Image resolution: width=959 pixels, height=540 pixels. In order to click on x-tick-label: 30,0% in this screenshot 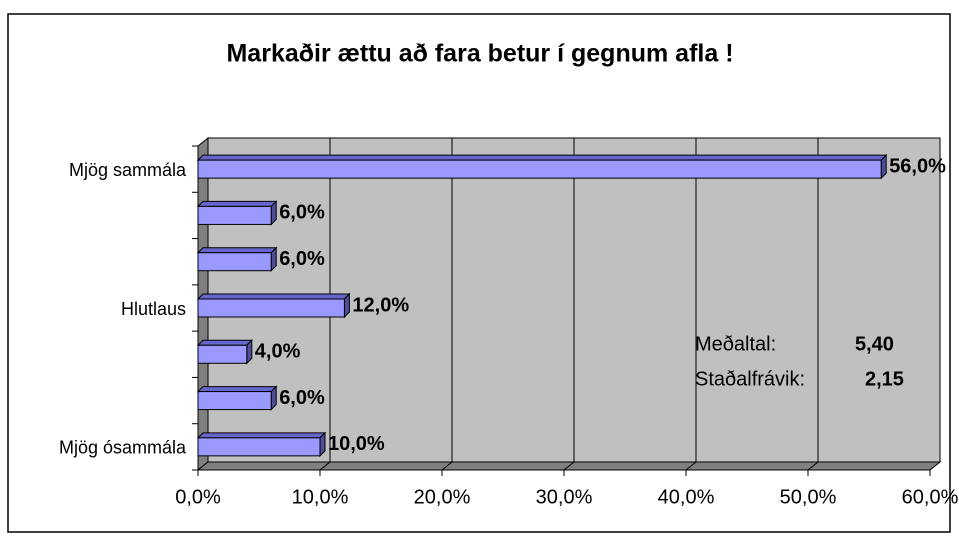, I will do `click(564, 497)`.